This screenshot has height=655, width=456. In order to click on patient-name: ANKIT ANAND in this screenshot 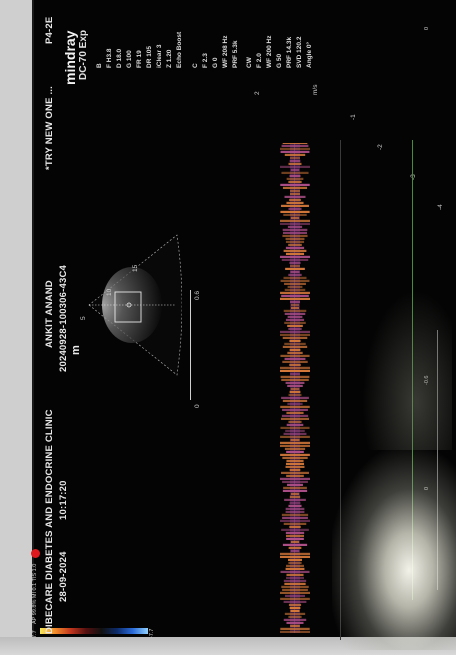, I will do `click(49, 314)`.